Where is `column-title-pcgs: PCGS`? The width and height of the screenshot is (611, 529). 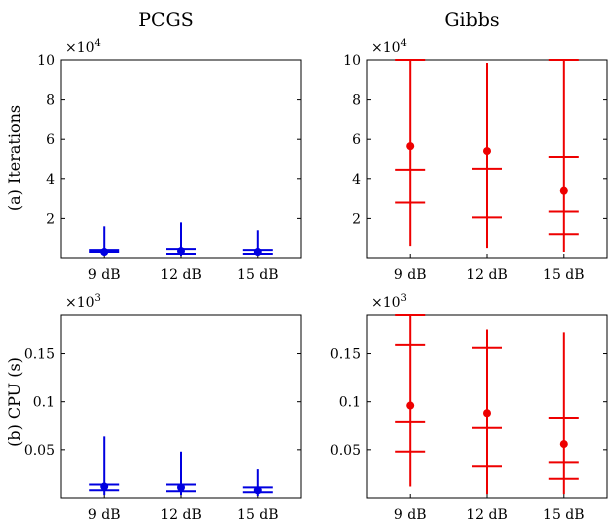
column-title-pcgs: PCGS is located at coordinates (166, 20).